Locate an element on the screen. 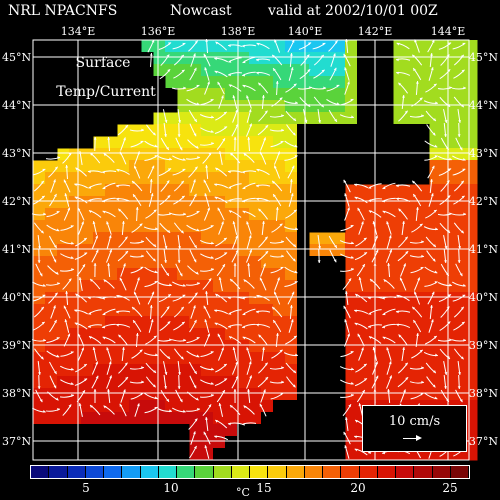  lat-label-45-right: 45°N is located at coordinates (483, 57).